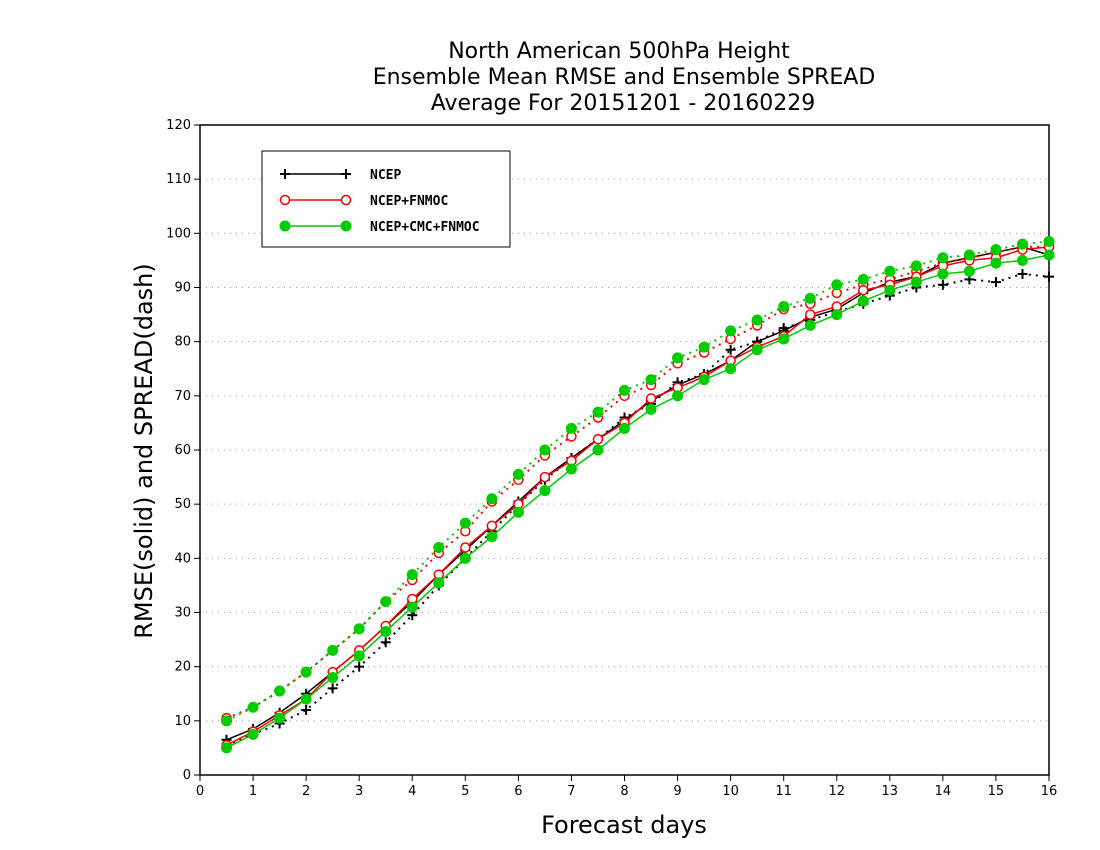  Describe the element at coordinates (385, 175) in the screenshot. I see `legend-label: NCEP` at that location.